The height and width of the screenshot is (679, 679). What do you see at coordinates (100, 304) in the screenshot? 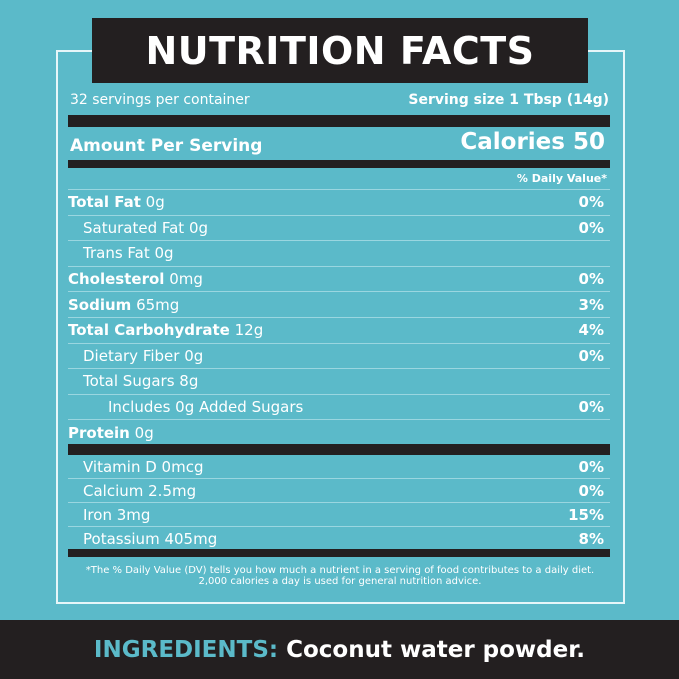
I see `nutrient-name: Sodium` at bounding box center [100, 304].